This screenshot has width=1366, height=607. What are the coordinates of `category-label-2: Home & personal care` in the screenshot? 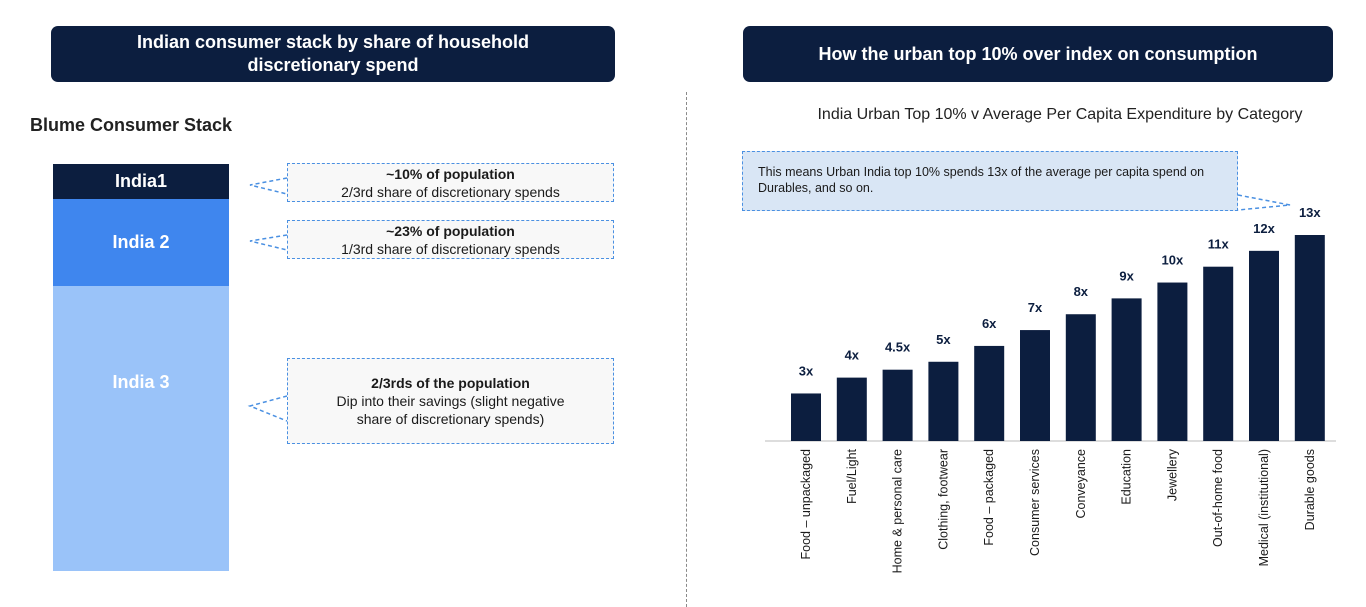 It's located at (898, 511).